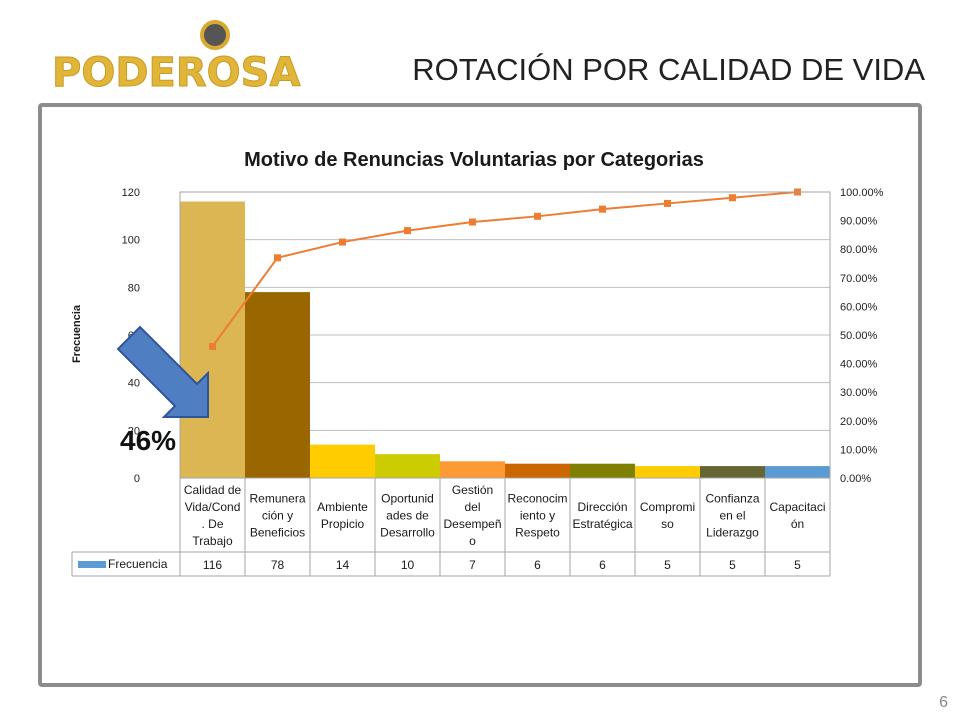 This screenshot has height=720, width=960. What do you see at coordinates (343, 565) in the screenshot?
I see `table-value: 14` at bounding box center [343, 565].